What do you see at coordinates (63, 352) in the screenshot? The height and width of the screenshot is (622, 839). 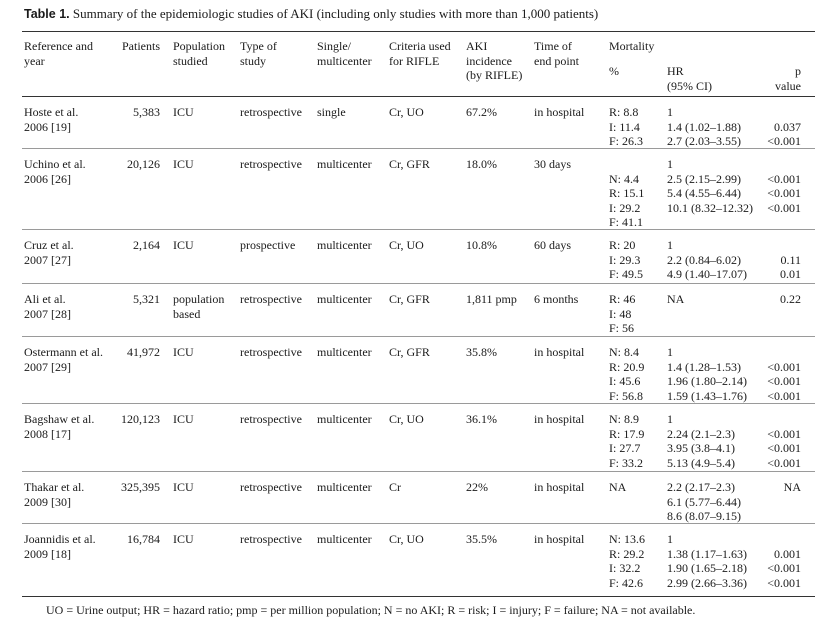 I see `cell-reference-line: Ostermann et al.` at bounding box center [63, 352].